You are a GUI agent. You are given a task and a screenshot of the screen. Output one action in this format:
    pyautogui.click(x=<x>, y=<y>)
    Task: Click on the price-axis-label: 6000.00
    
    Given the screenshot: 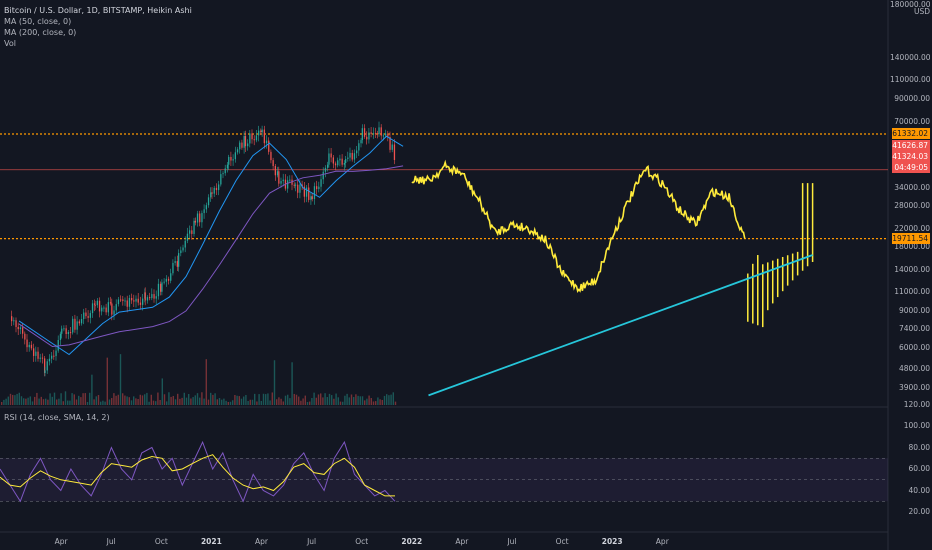 What is the action you would take?
    pyautogui.click(x=914, y=348)
    